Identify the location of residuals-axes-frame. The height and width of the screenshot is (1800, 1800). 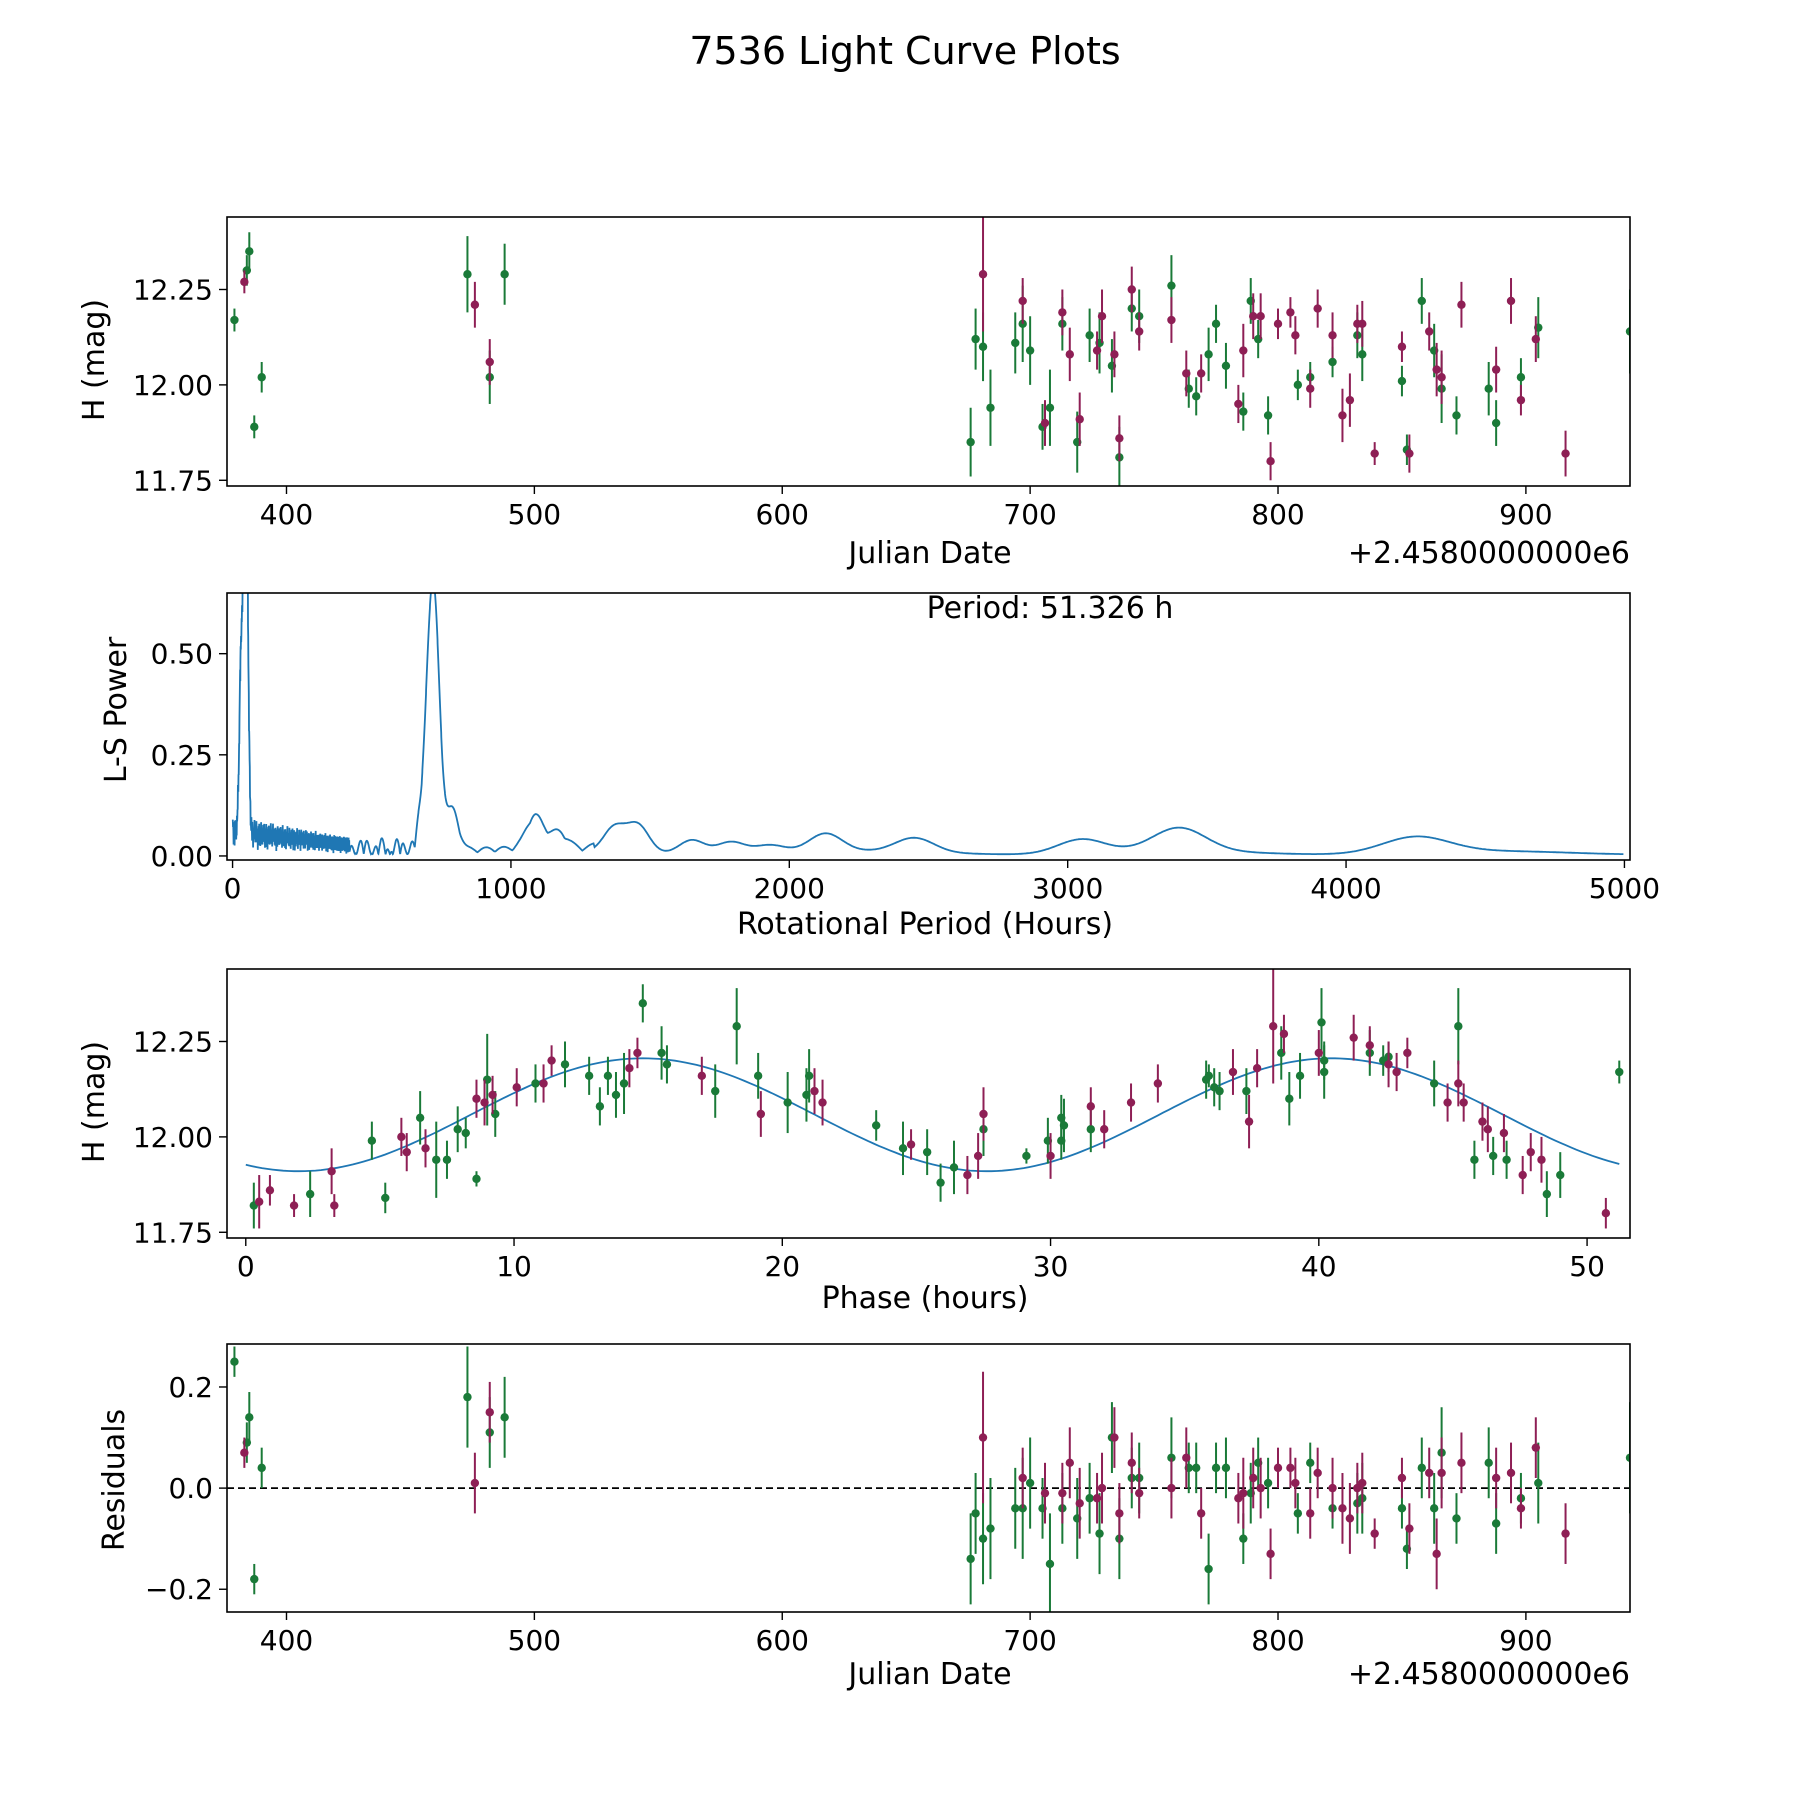
(928, 1478).